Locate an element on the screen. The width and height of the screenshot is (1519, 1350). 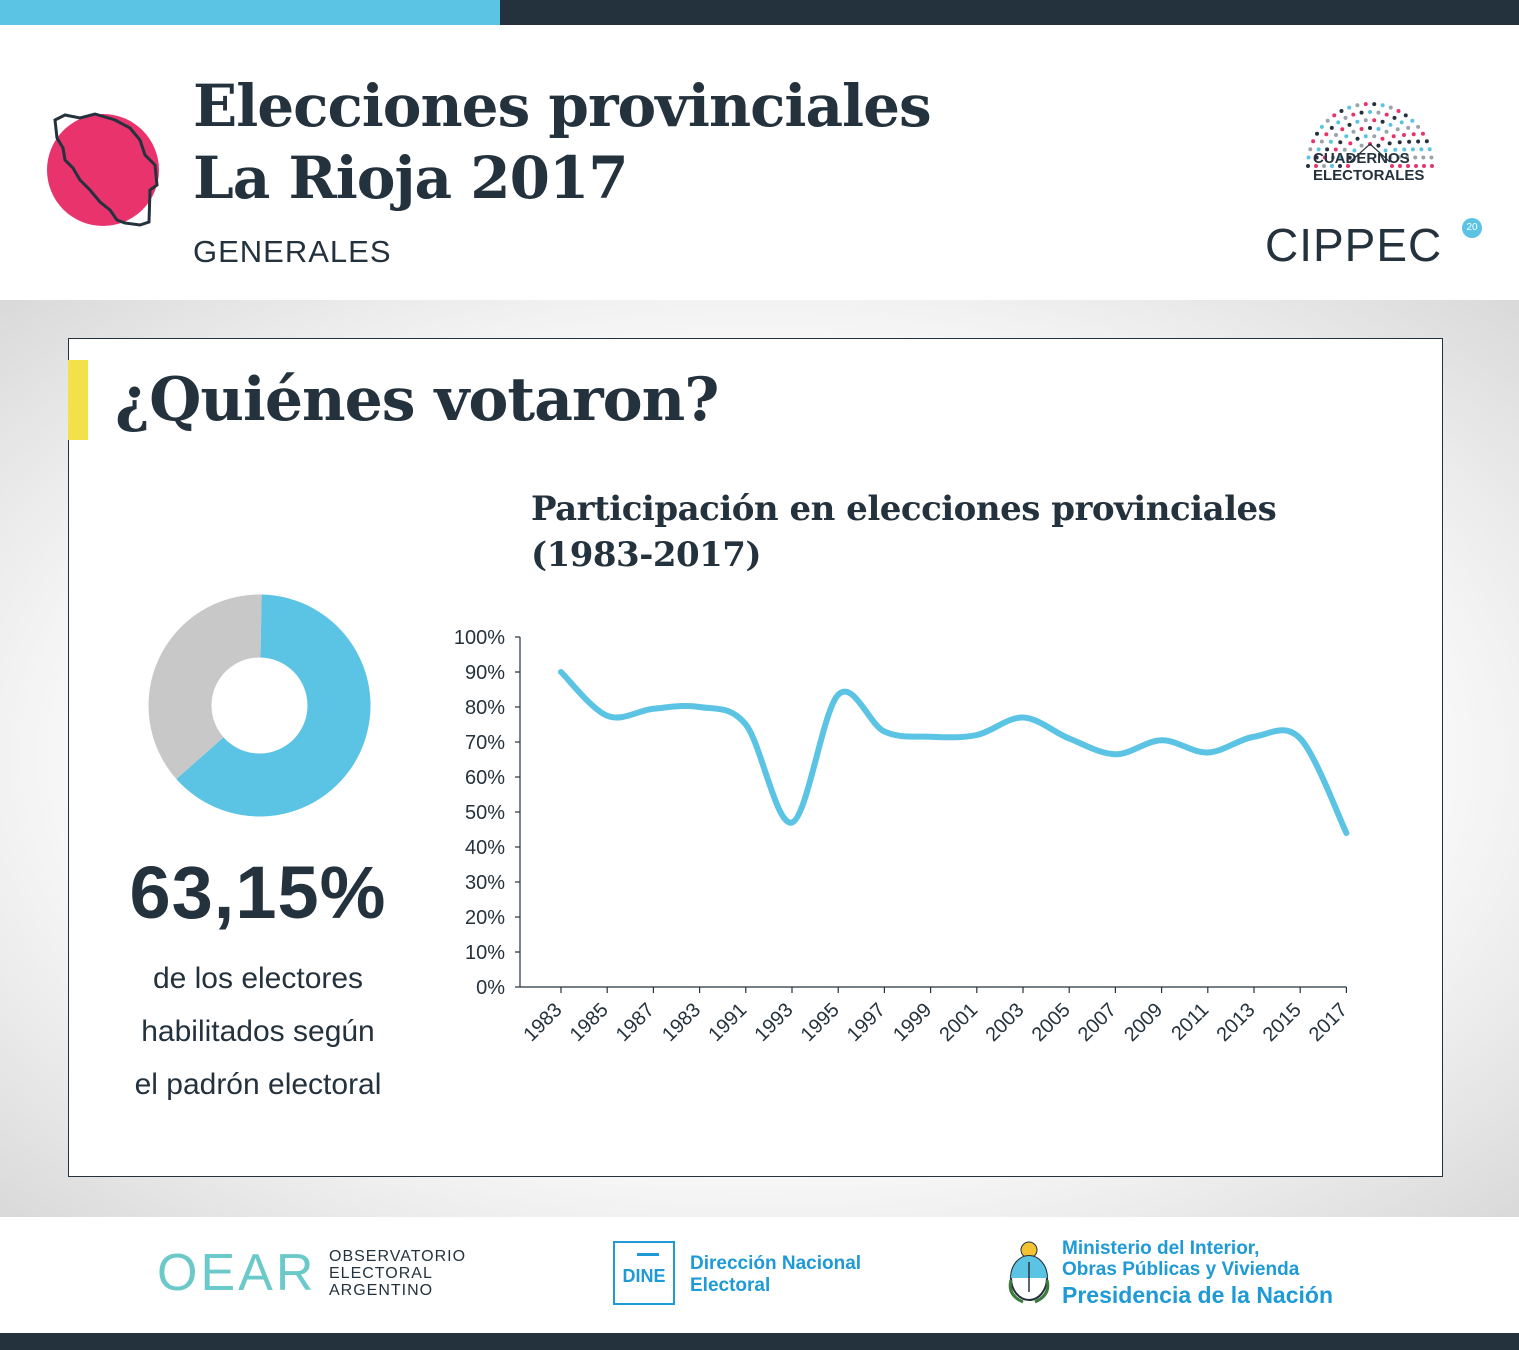
oear-line-2: ELECTORAL is located at coordinates (381, 1273).